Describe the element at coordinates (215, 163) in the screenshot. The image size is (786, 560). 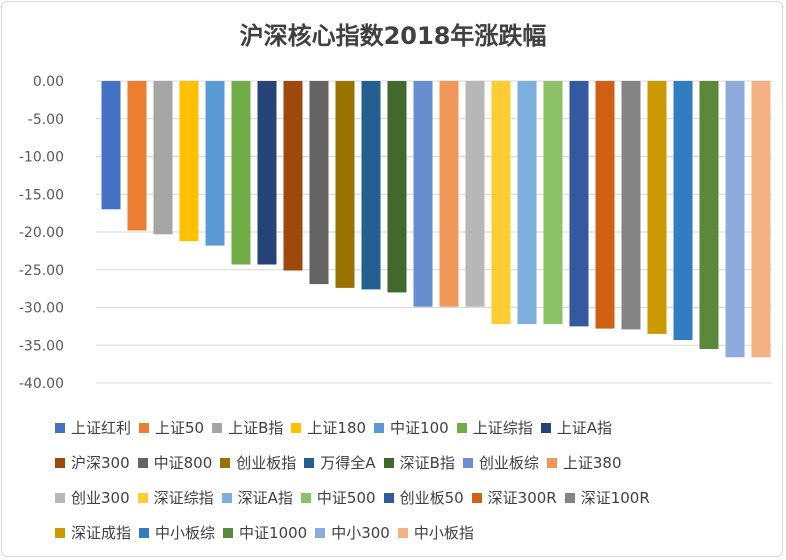
I see `bar-中证100` at that location.